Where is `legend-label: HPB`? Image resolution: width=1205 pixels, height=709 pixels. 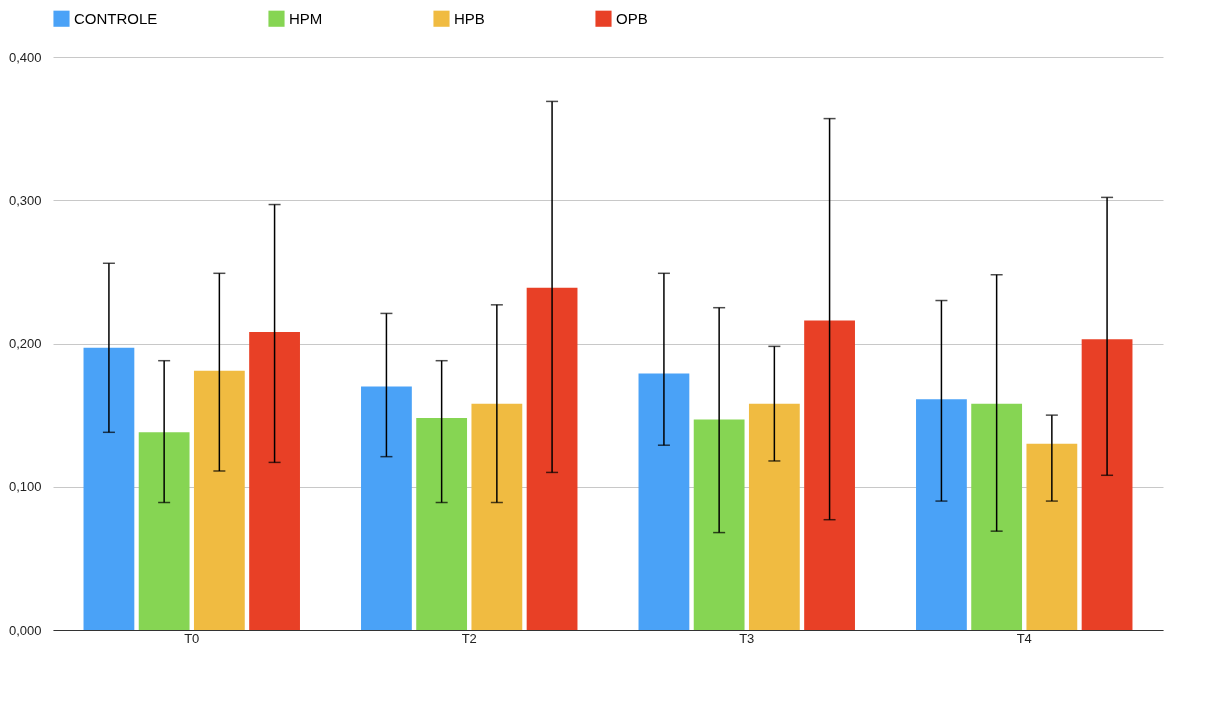 legend-label: HPB is located at coordinates (469, 18).